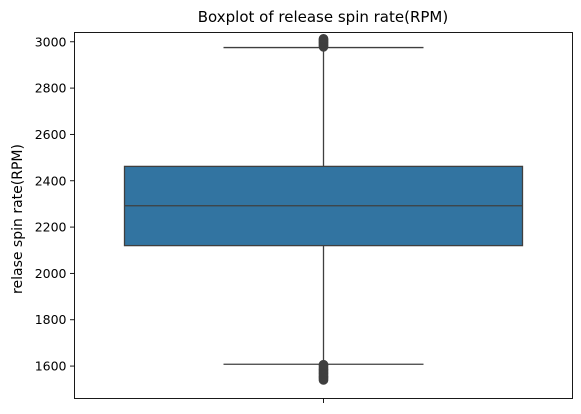 The width and height of the screenshot is (581, 414). What do you see at coordinates (55, 204) in the screenshot?
I see `y-axis: 1600 1800 2000 2200 2400 2600 2800 3000` at bounding box center [55, 204].